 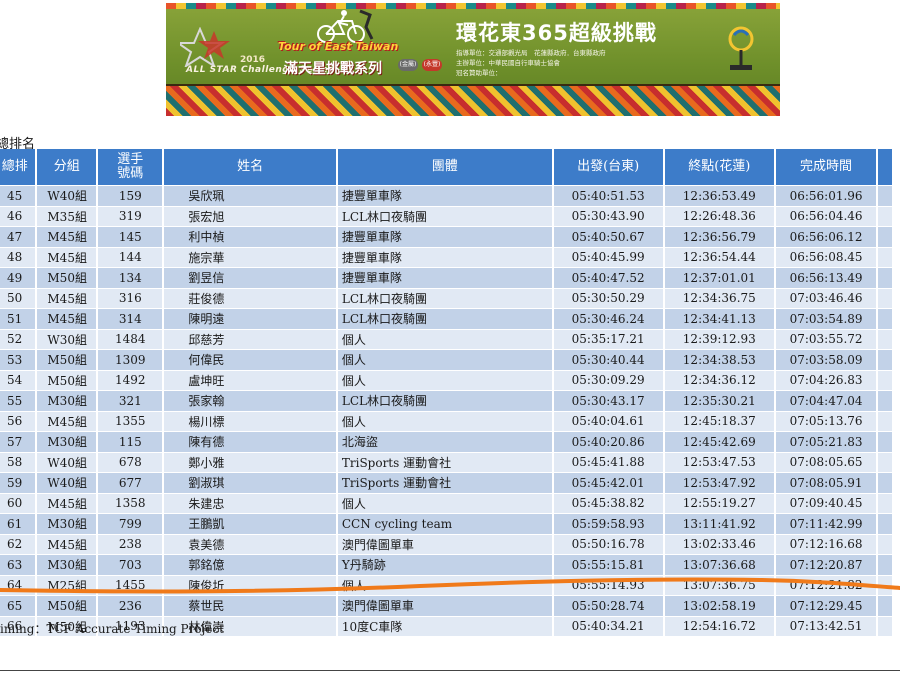 I want to click on cell-group: W30組, so click(x=67, y=339).